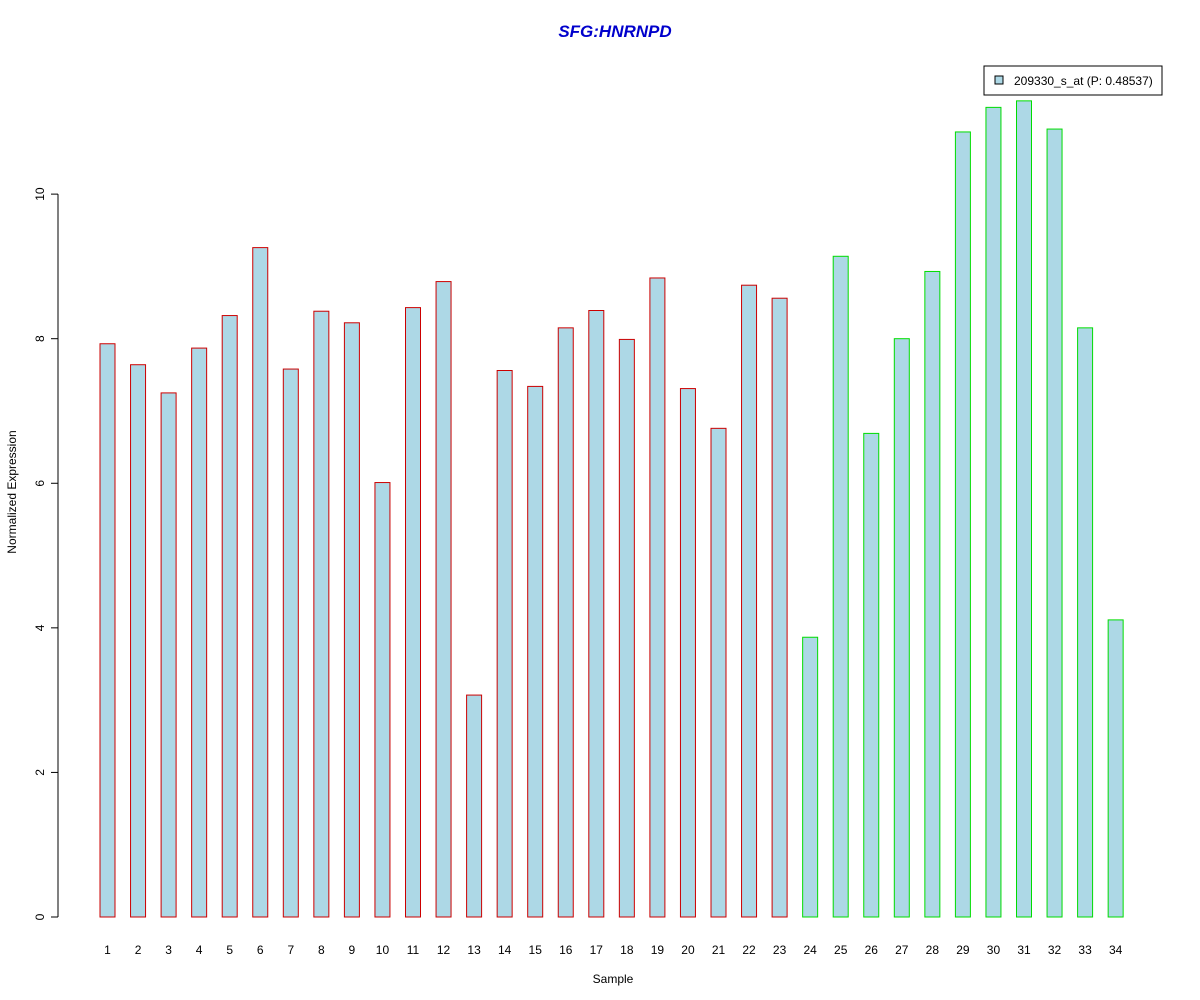 The width and height of the screenshot is (1200, 1000). Describe the element at coordinates (841, 950) in the screenshot. I see `x-axis-tick-label: 25` at that location.